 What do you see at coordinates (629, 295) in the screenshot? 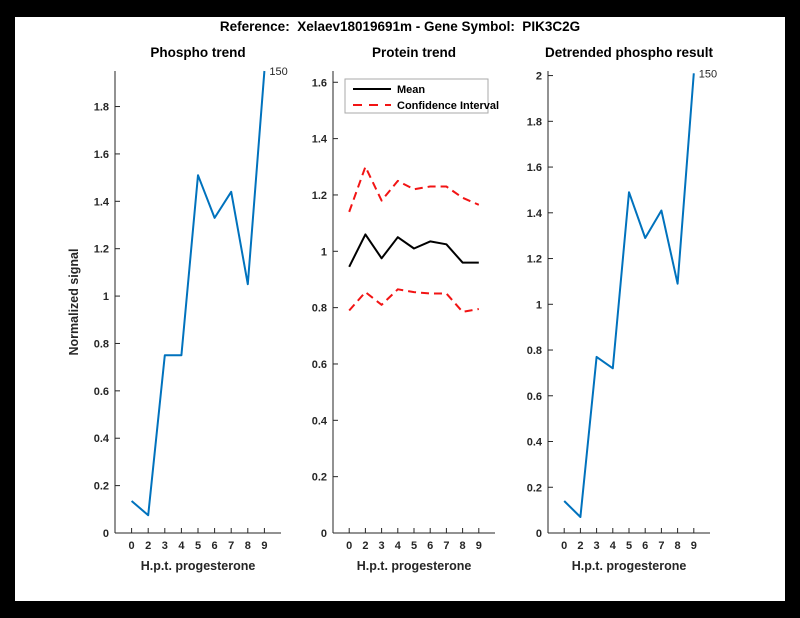
I see `detrended-phospho-signal-line` at bounding box center [629, 295].